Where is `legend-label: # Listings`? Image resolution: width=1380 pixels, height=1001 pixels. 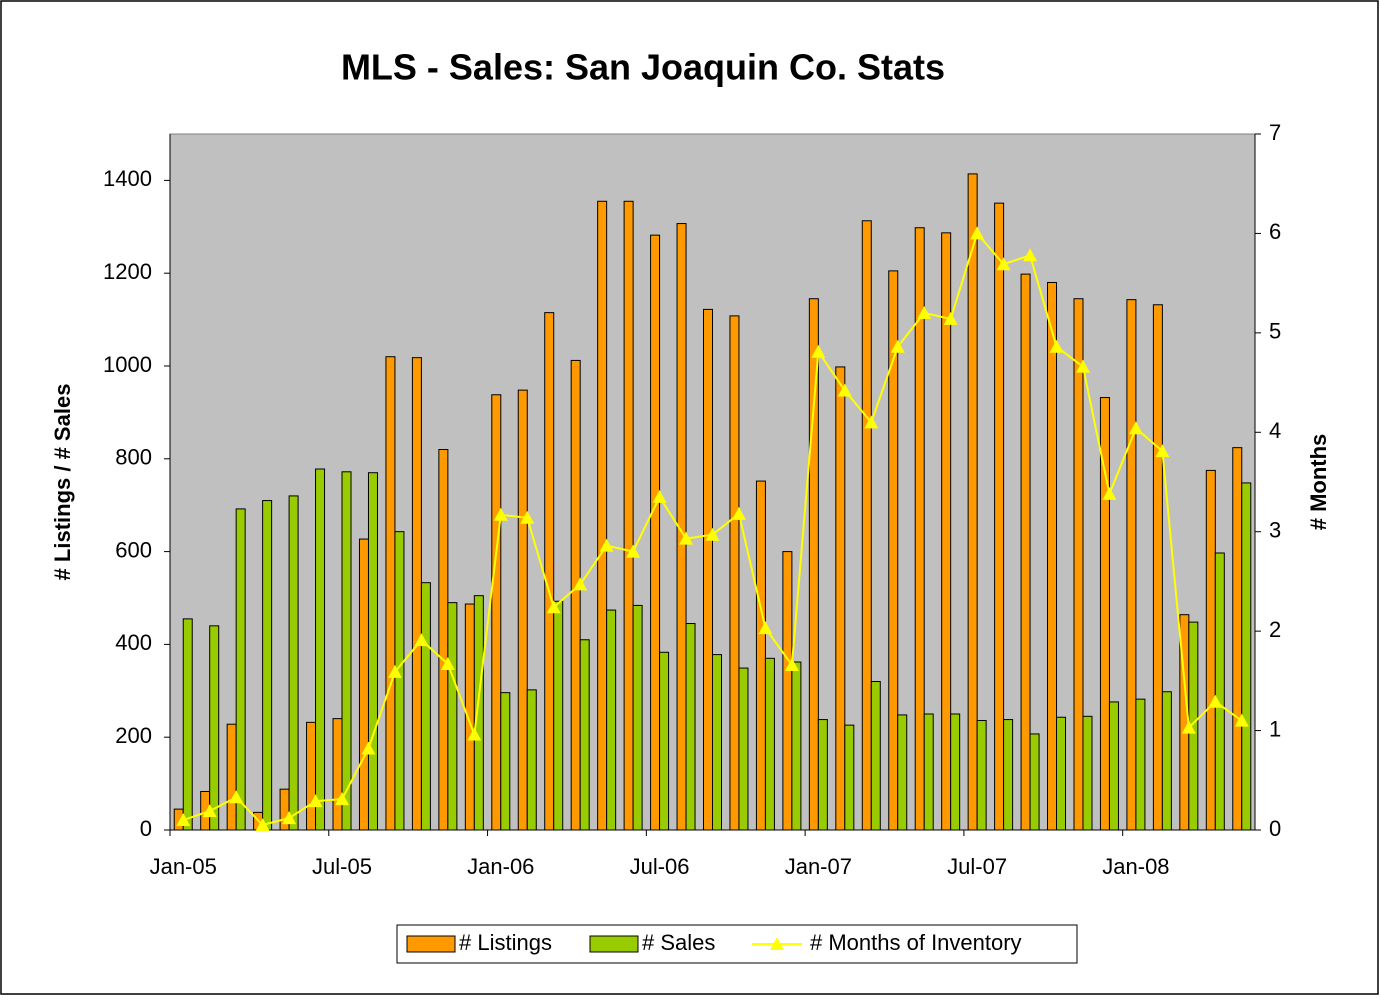
legend-label: # Listings is located at coordinates (505, 942).